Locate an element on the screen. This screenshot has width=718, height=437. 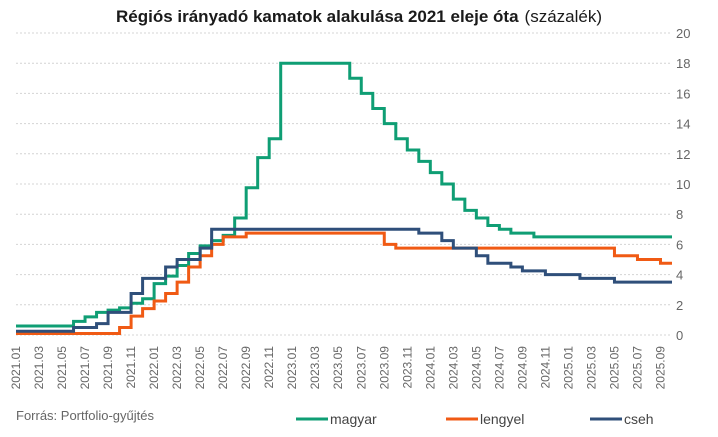
y-tick-label: 4 is located at coordinates (679, 275).